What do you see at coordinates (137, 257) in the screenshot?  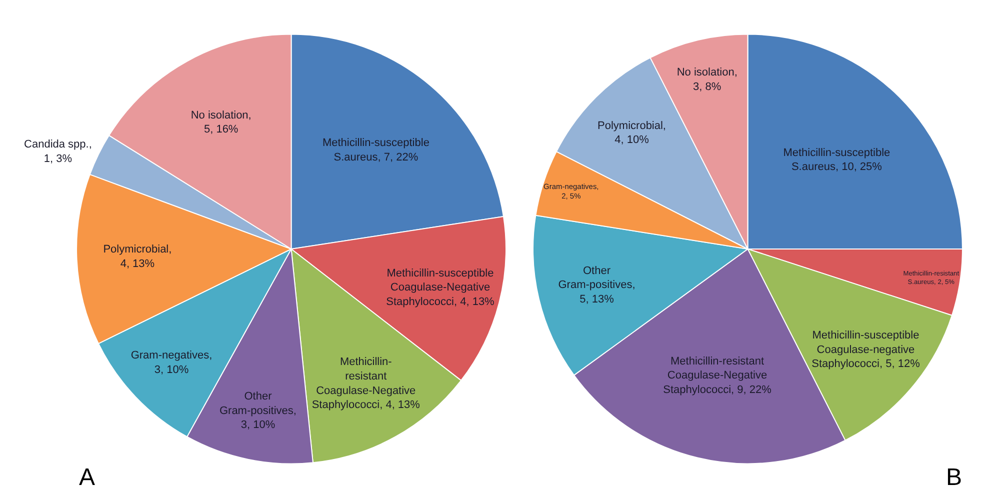 I see `slice-label: Polymicrobial, 4, 13%` at bounding box center [137, 257].